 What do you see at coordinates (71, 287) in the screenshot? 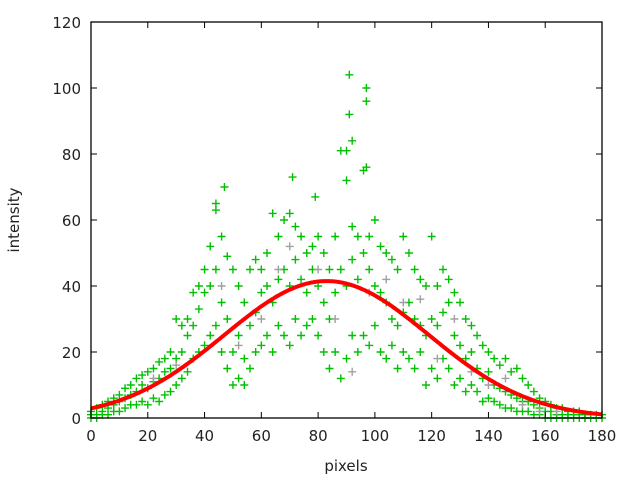
I see `y-tick-label: 40` at bounding box center [71, 287].